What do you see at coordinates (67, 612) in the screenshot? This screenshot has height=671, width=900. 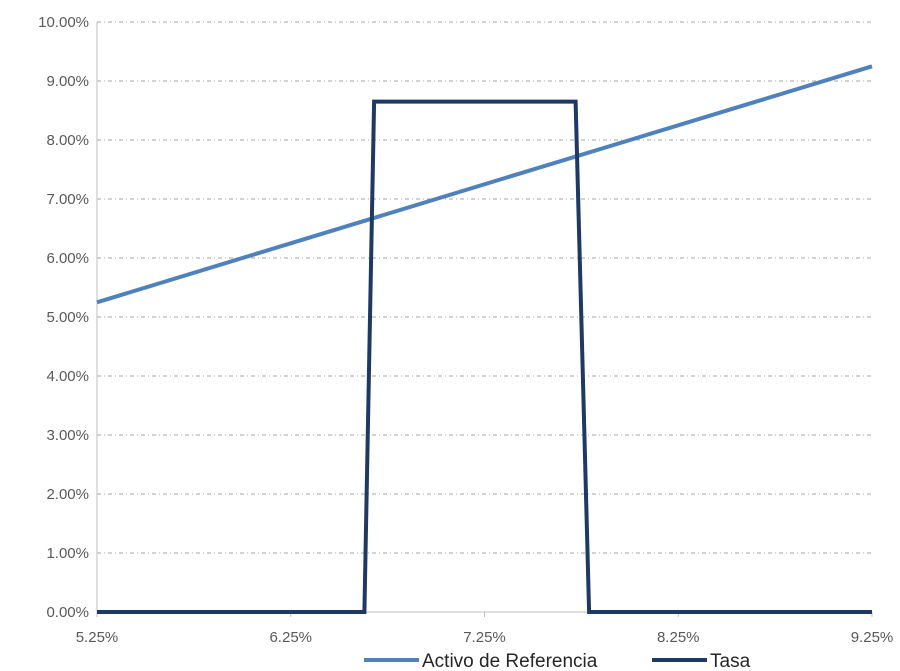 I see `y-tick-label: 0.00%` at bounding box center [67, 612].